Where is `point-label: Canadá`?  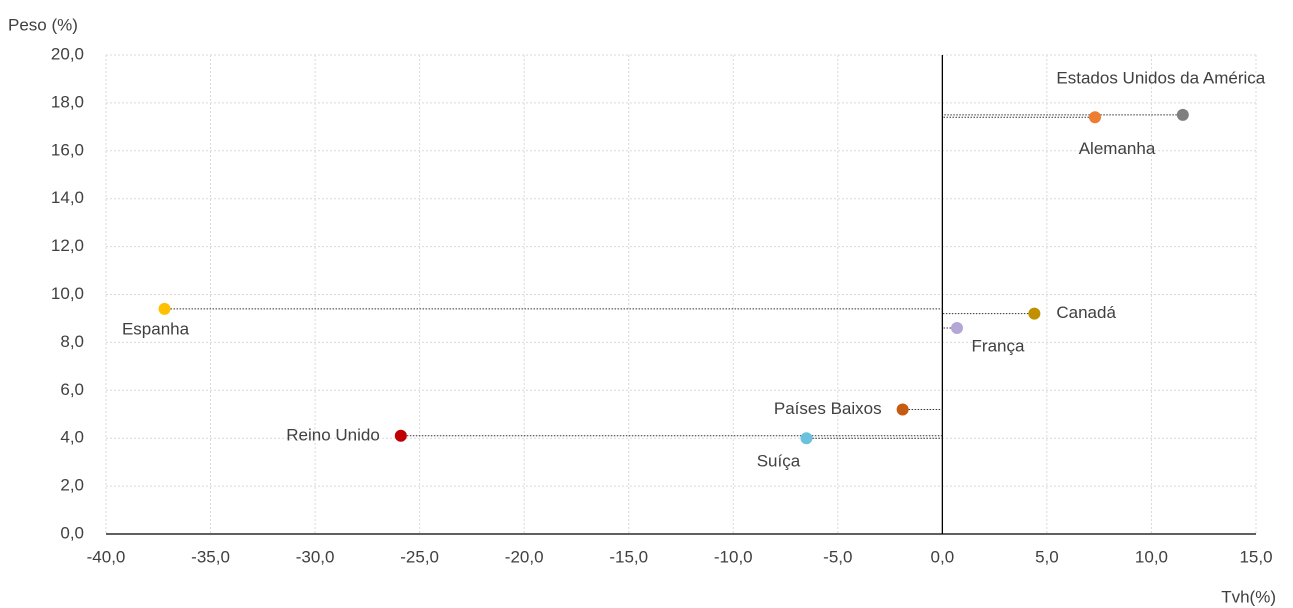
point-label: Canadá is located at coordinates (1086, 312).